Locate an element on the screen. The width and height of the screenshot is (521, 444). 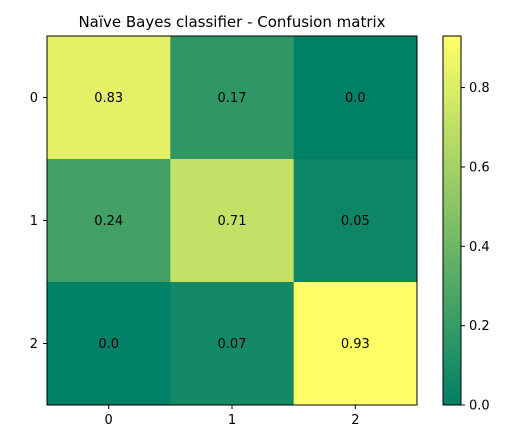
colorbar-tick-label-4: 0.8 is located at coordinates (479, 88).